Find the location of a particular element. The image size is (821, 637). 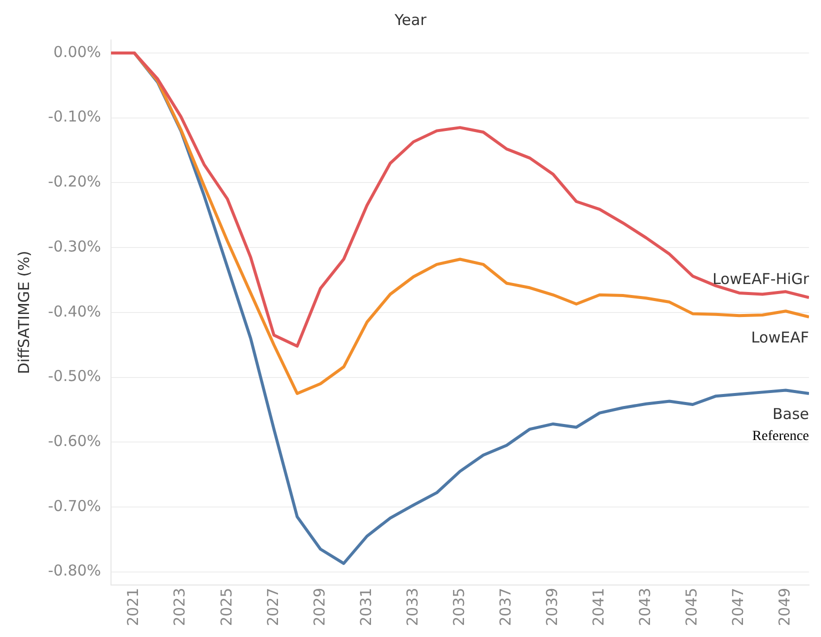

x-tick-label: 2045 is located at coordinates (691, 607).